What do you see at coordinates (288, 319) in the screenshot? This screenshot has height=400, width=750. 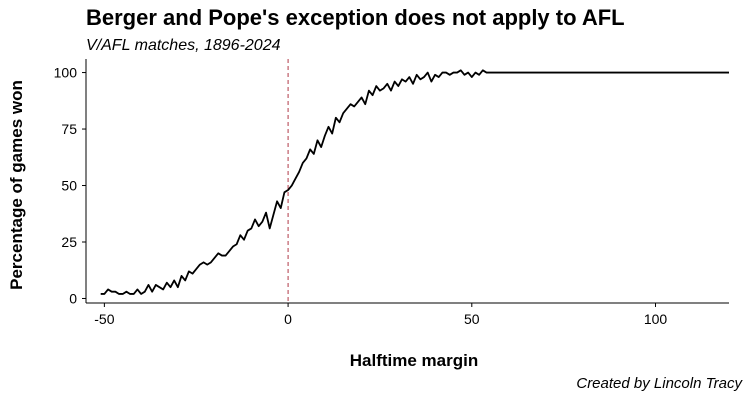 I see `x-tick-label: 0` at bounding box center [288, 319].